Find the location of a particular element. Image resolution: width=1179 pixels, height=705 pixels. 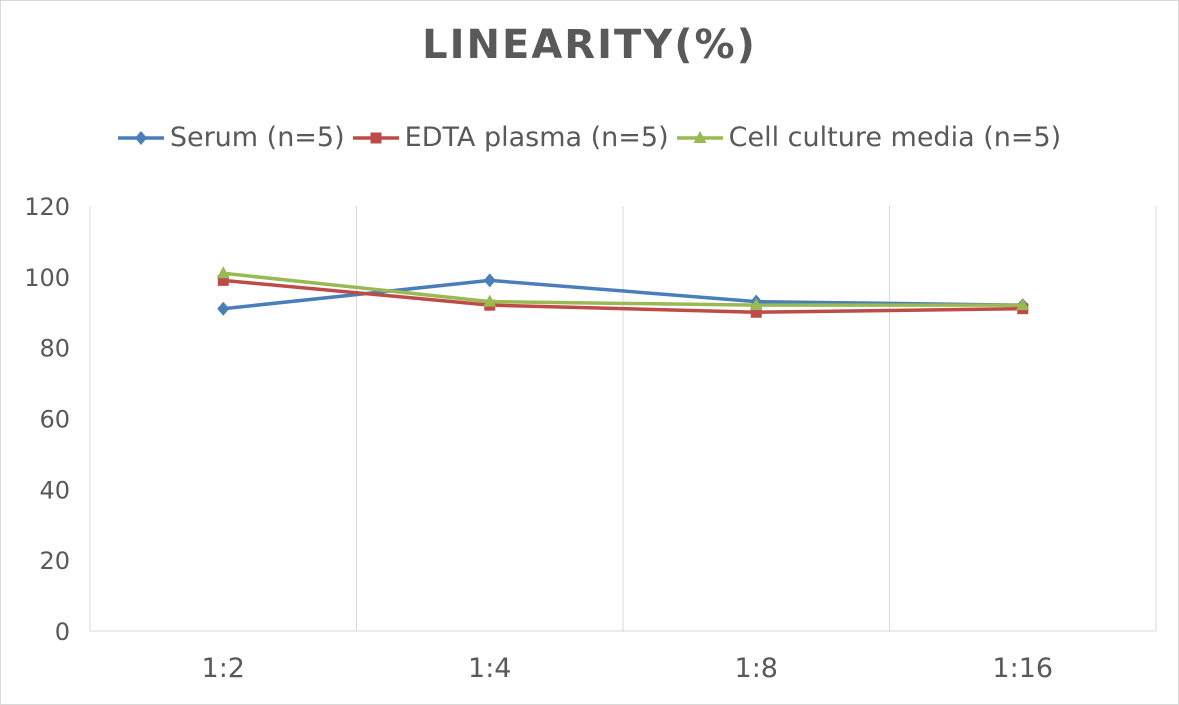

y-tick-label: 120 is located at coordinates (47, 207).